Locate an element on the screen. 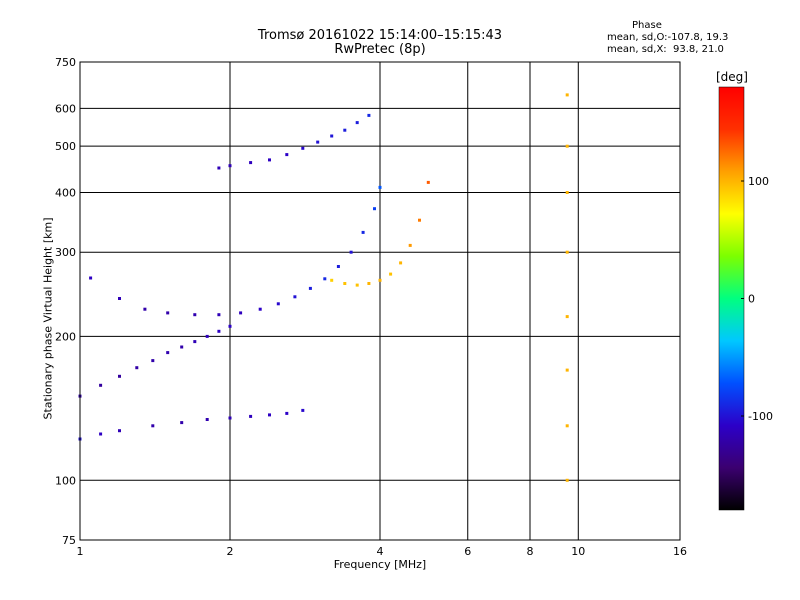  y-axis-label: Stationary phase Virtual Height [km] is located at coordinates (48, 318).